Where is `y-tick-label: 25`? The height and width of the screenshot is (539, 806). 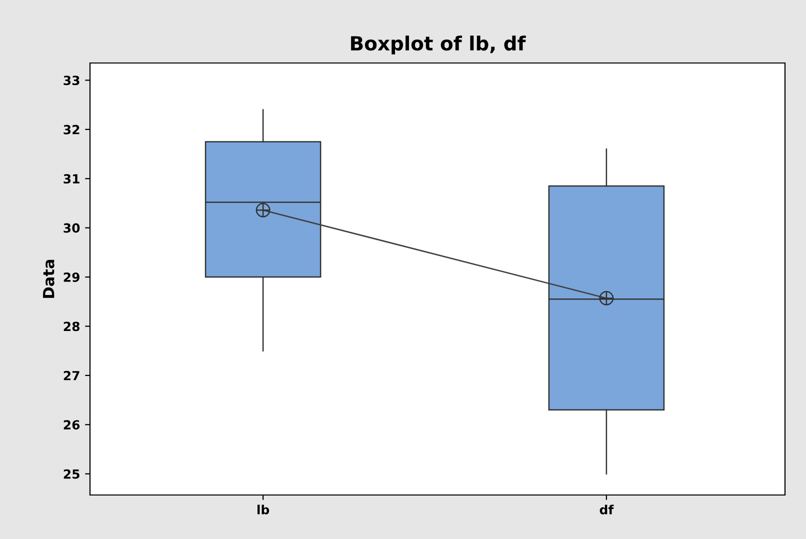 y-tick-label: 25 is located at coordinates (72, 474).